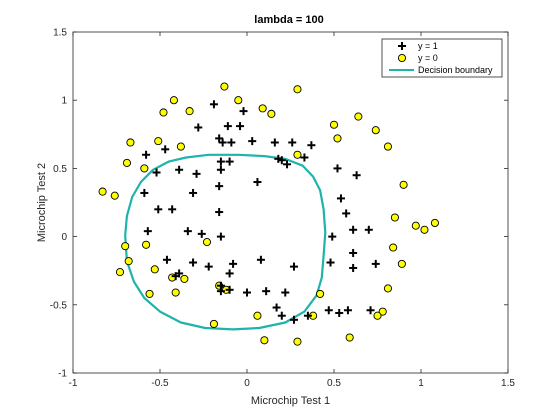 The height and width of the screenshot is (420, 560). I want to click on y-axis-label: Microchip Test 2, so click(42, 202).